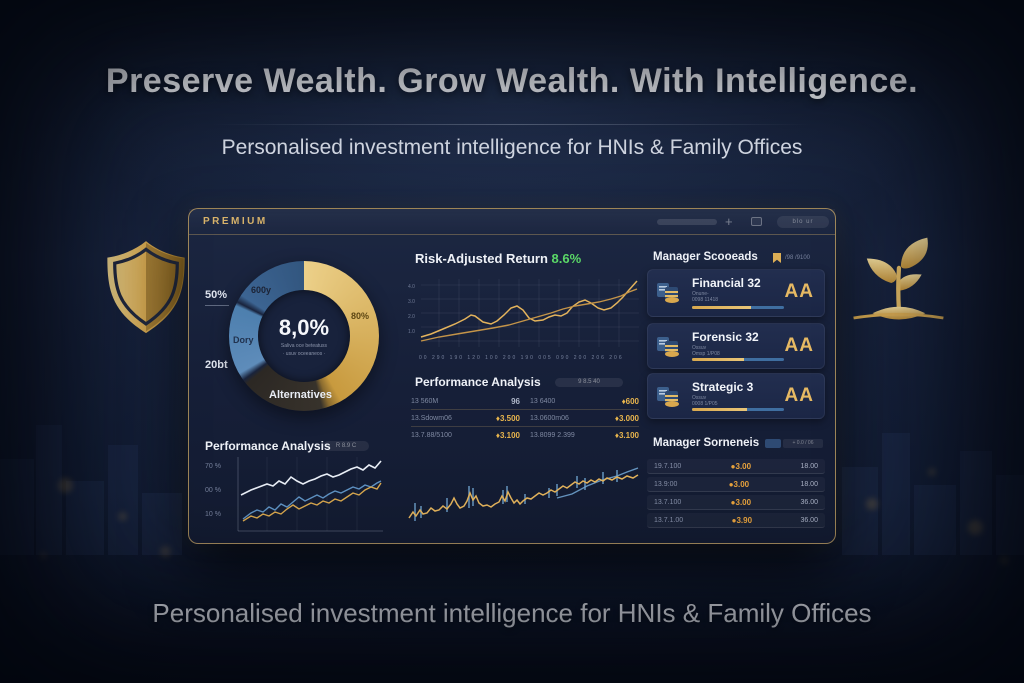 This screenshot has height=683, width=1024. I want to click on card-name: Strategic 3, so click(723, 387).